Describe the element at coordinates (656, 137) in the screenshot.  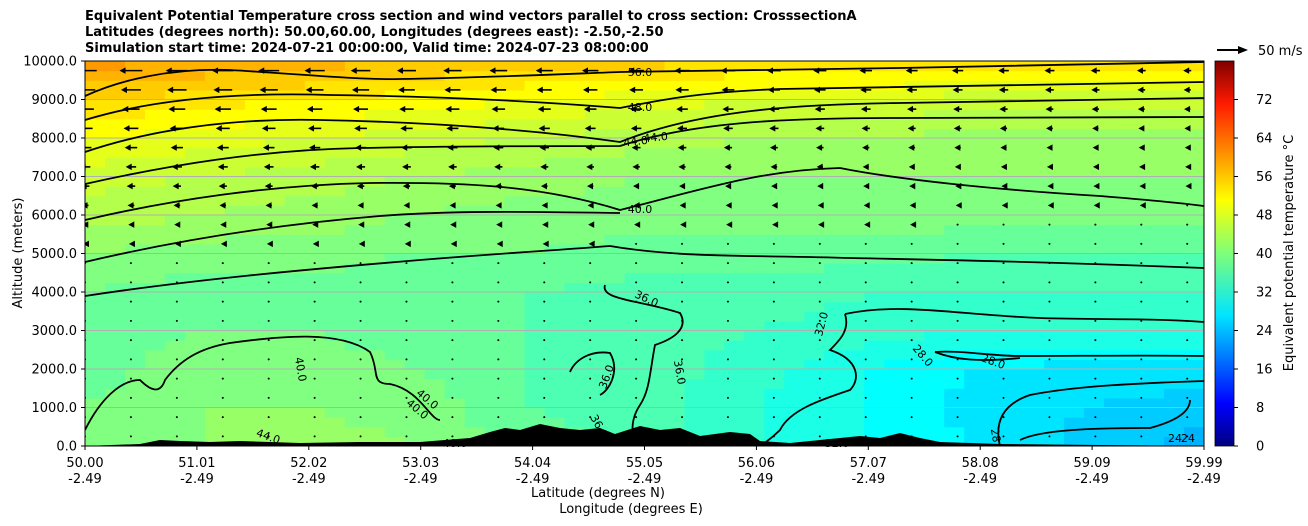
I see `contour-label: 44.0` at that location.